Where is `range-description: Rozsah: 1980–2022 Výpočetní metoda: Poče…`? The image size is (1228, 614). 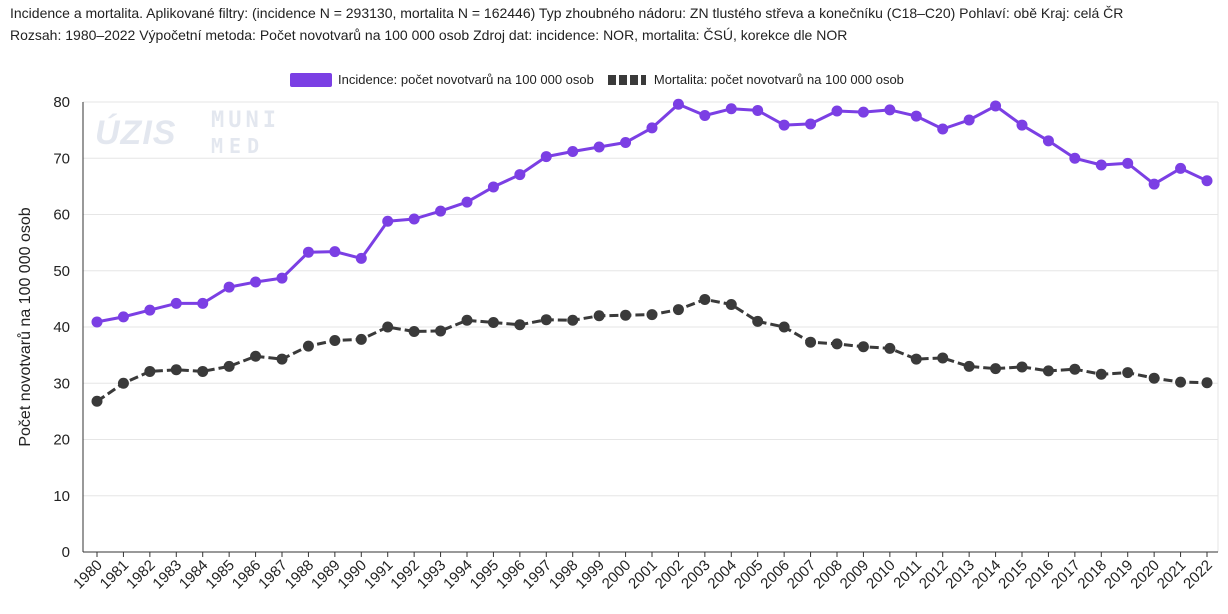
range-description: Rozsah: 1980–2022 Výpočetní metoda: Poče… is located at coordinates (429, 35).